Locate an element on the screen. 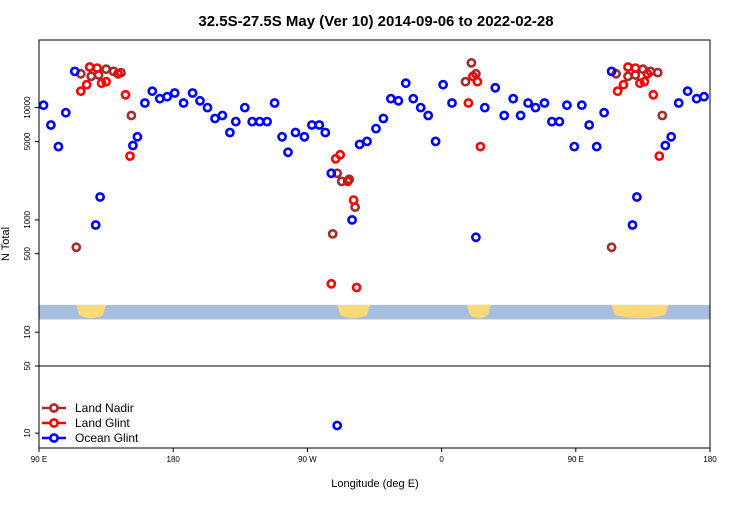 The width and height of the screenshot is (750, 505). legend-label: Land Nadir is located at coordinates (104, 408).